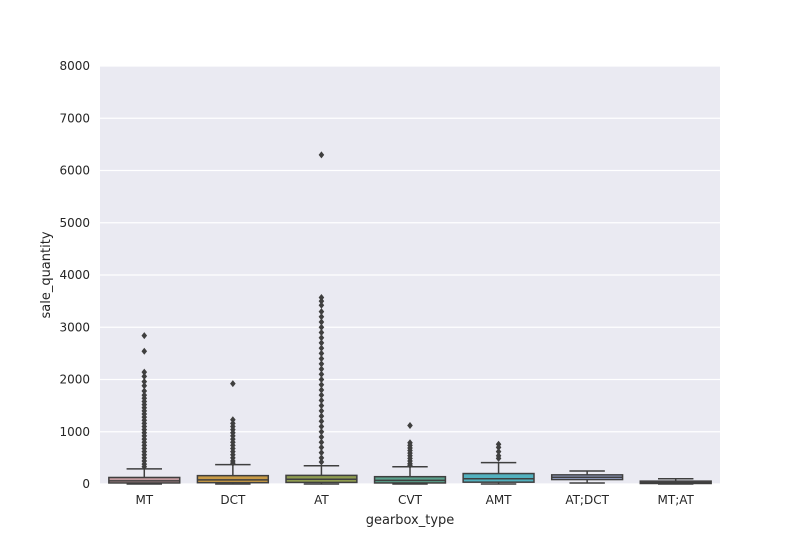  What do you see at coordinates (233, 432) in the screenshot?
I see `box-dct` at bounding box center [233, 432].